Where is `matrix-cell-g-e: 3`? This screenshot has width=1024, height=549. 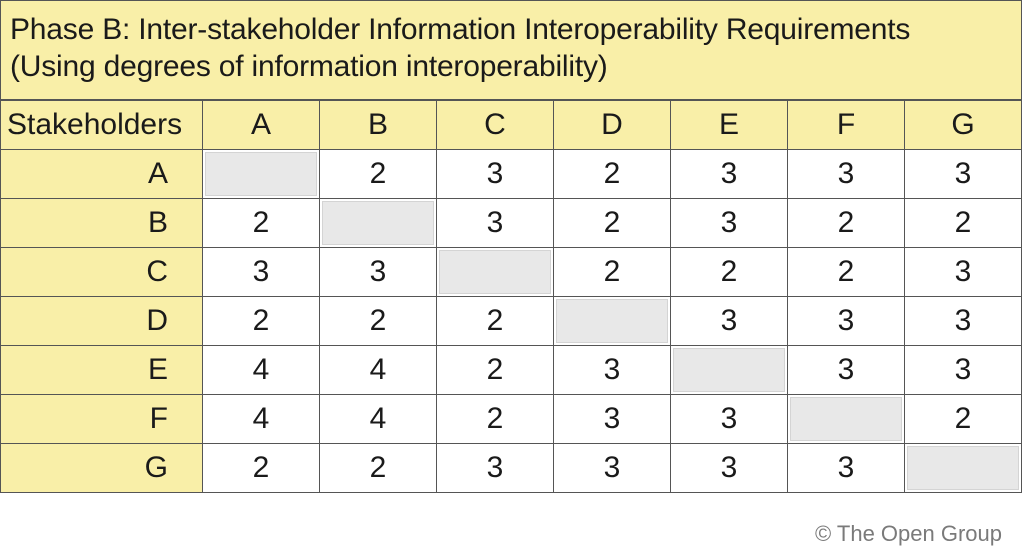
matrix-cell-g-e: 3 is located at coordinates (729, 468).